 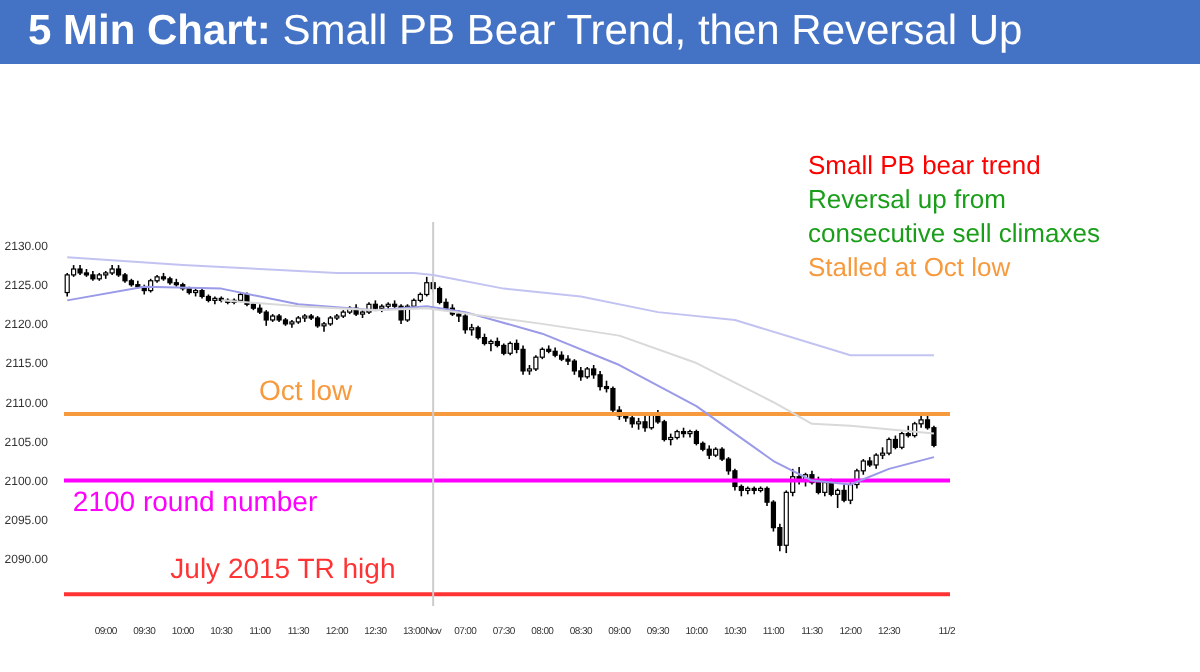 I want to click on annotation: Reversal up from consecutive sell climaxes, so click(x=955, y=216).